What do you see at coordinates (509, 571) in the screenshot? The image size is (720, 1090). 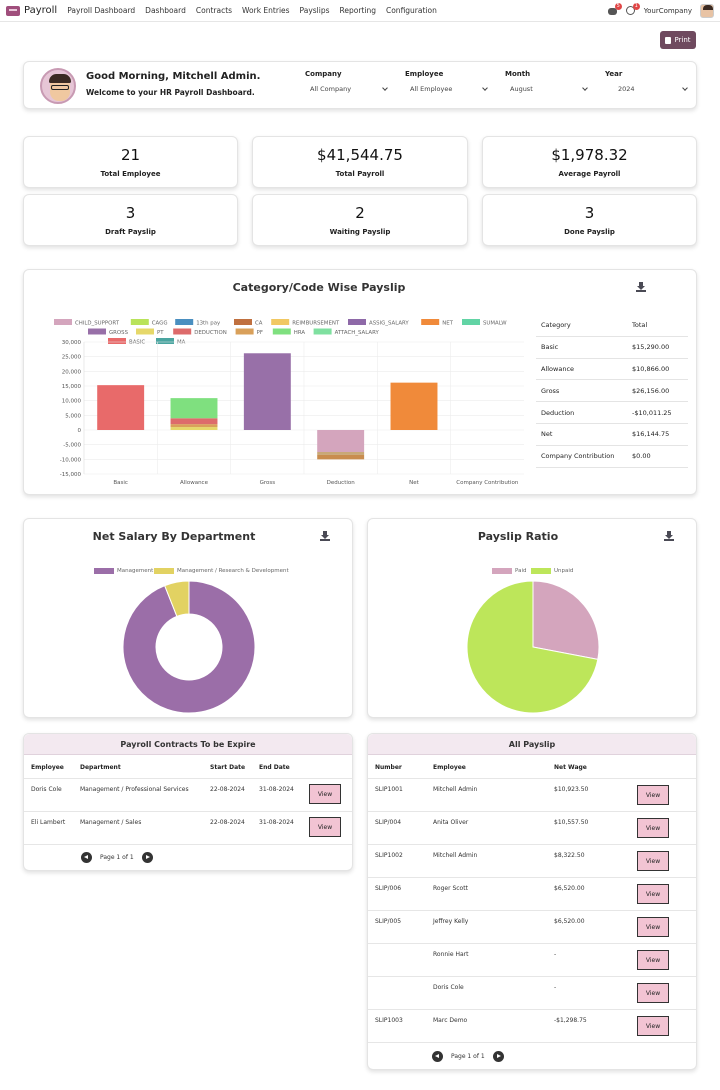 I see `legend-entry-paid: Paid` at bounding box center [509, 571].